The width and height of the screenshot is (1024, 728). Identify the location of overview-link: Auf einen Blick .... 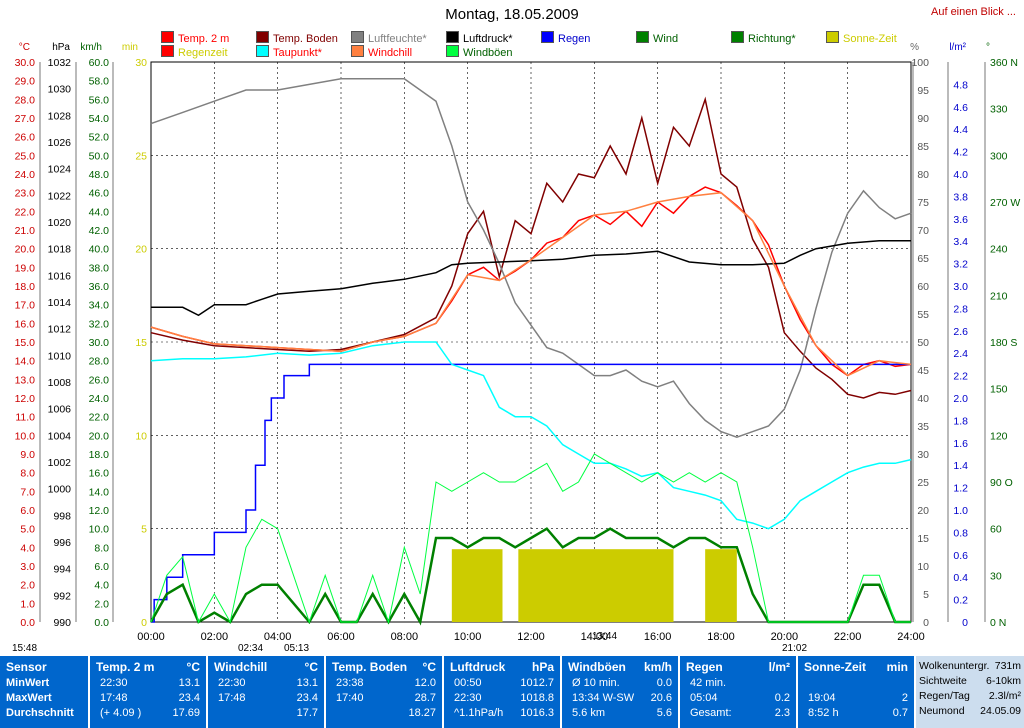
(973, 12).